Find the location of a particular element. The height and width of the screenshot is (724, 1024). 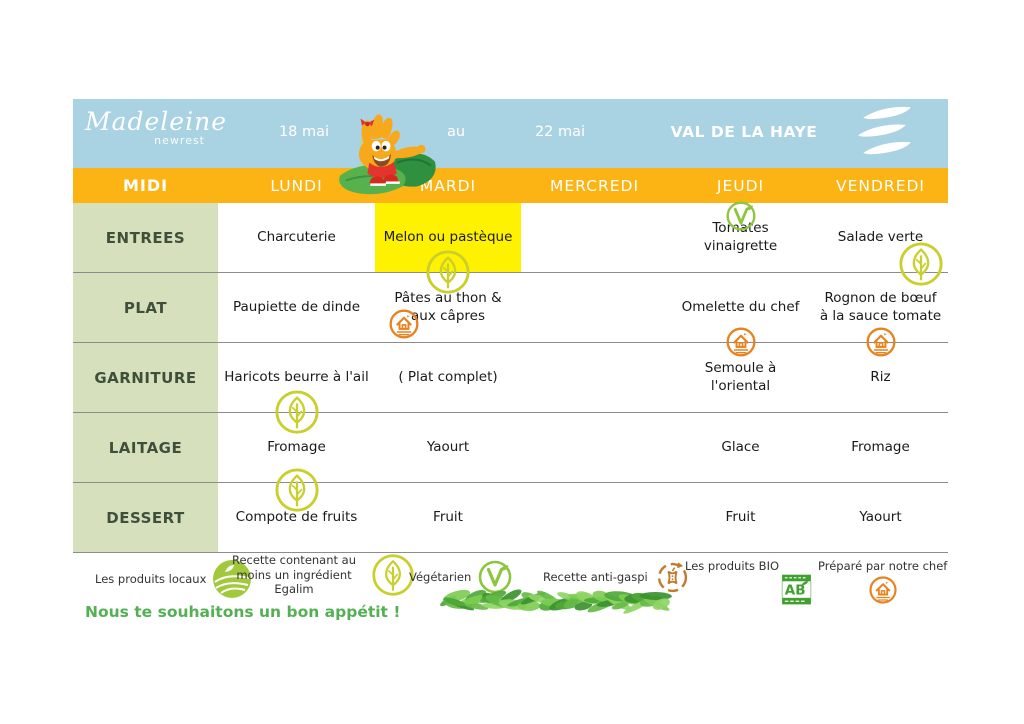

anti-waste-circle-icon is located at coordinates (672, 577).